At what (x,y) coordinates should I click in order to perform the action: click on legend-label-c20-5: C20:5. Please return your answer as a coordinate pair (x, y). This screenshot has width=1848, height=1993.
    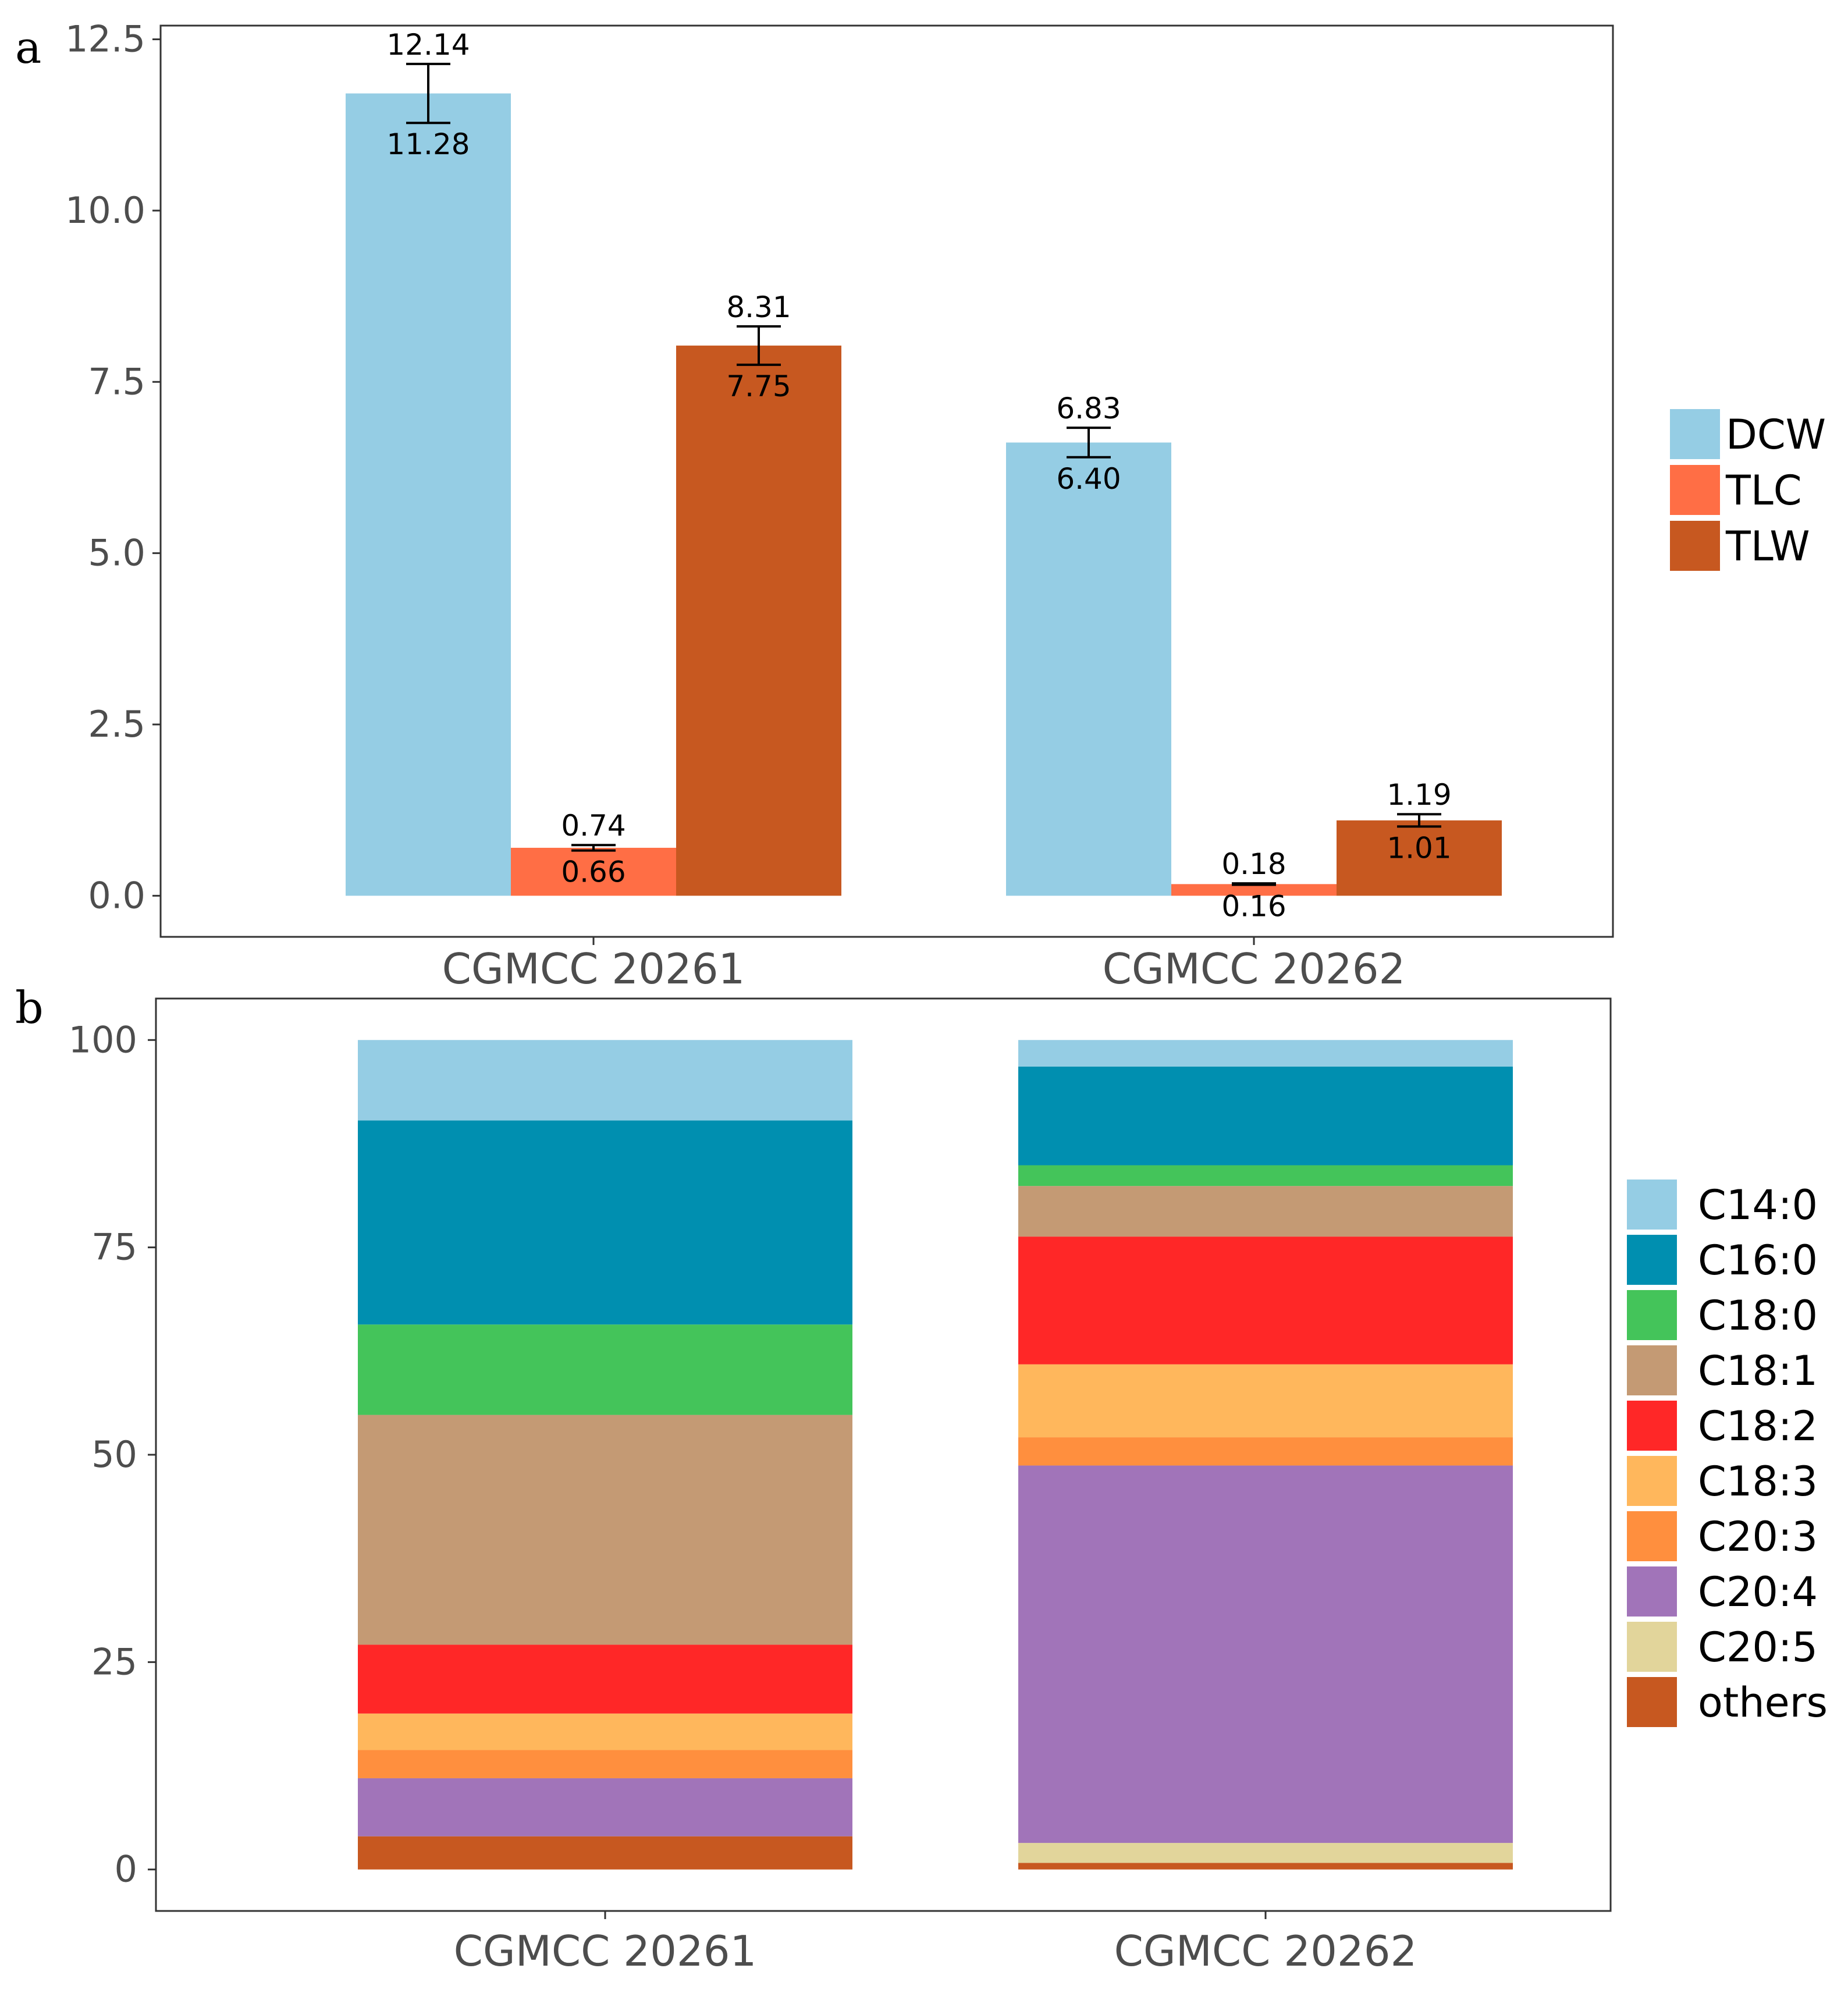
    Looking at the image, I should click on (1758, 1647).